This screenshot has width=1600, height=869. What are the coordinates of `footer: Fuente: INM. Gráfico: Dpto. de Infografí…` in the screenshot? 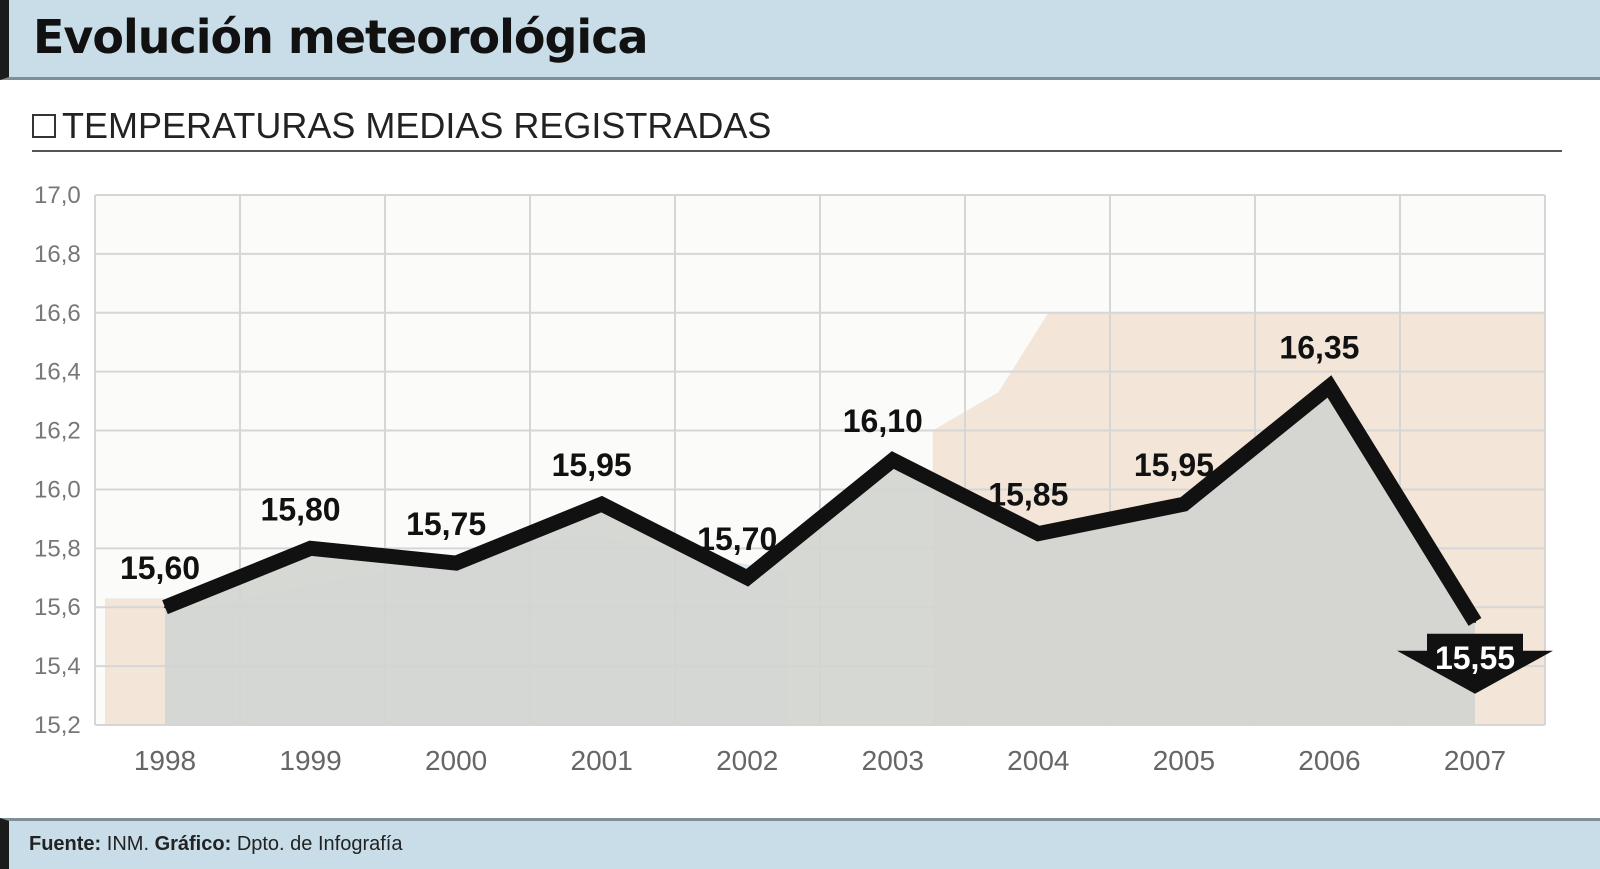 It's located at (800, 843).